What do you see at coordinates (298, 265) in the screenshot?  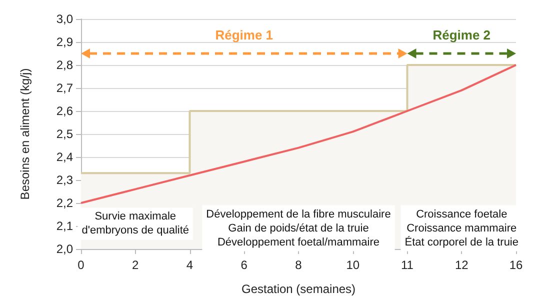 I see `x-tick-label: 8` at bounding box center [298, 265].